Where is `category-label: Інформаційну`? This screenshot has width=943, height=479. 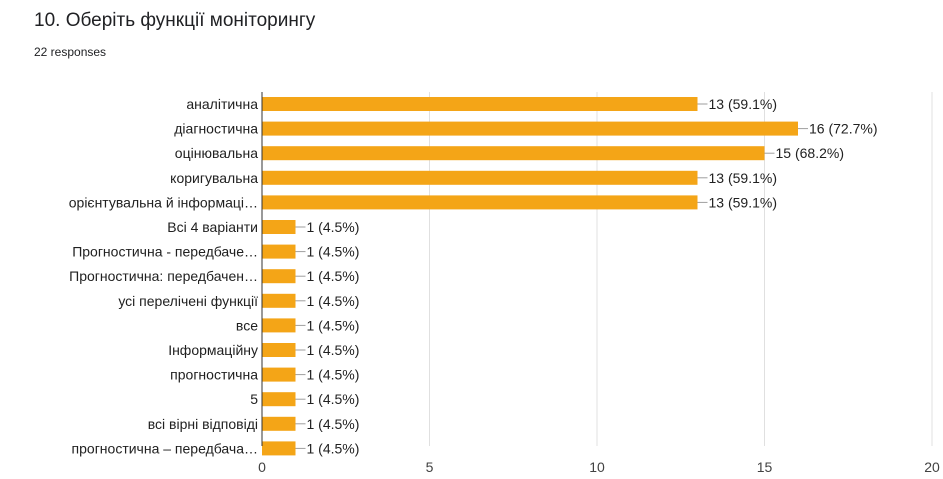
category-label: Інформаційну is located at coordinates (213, 350).